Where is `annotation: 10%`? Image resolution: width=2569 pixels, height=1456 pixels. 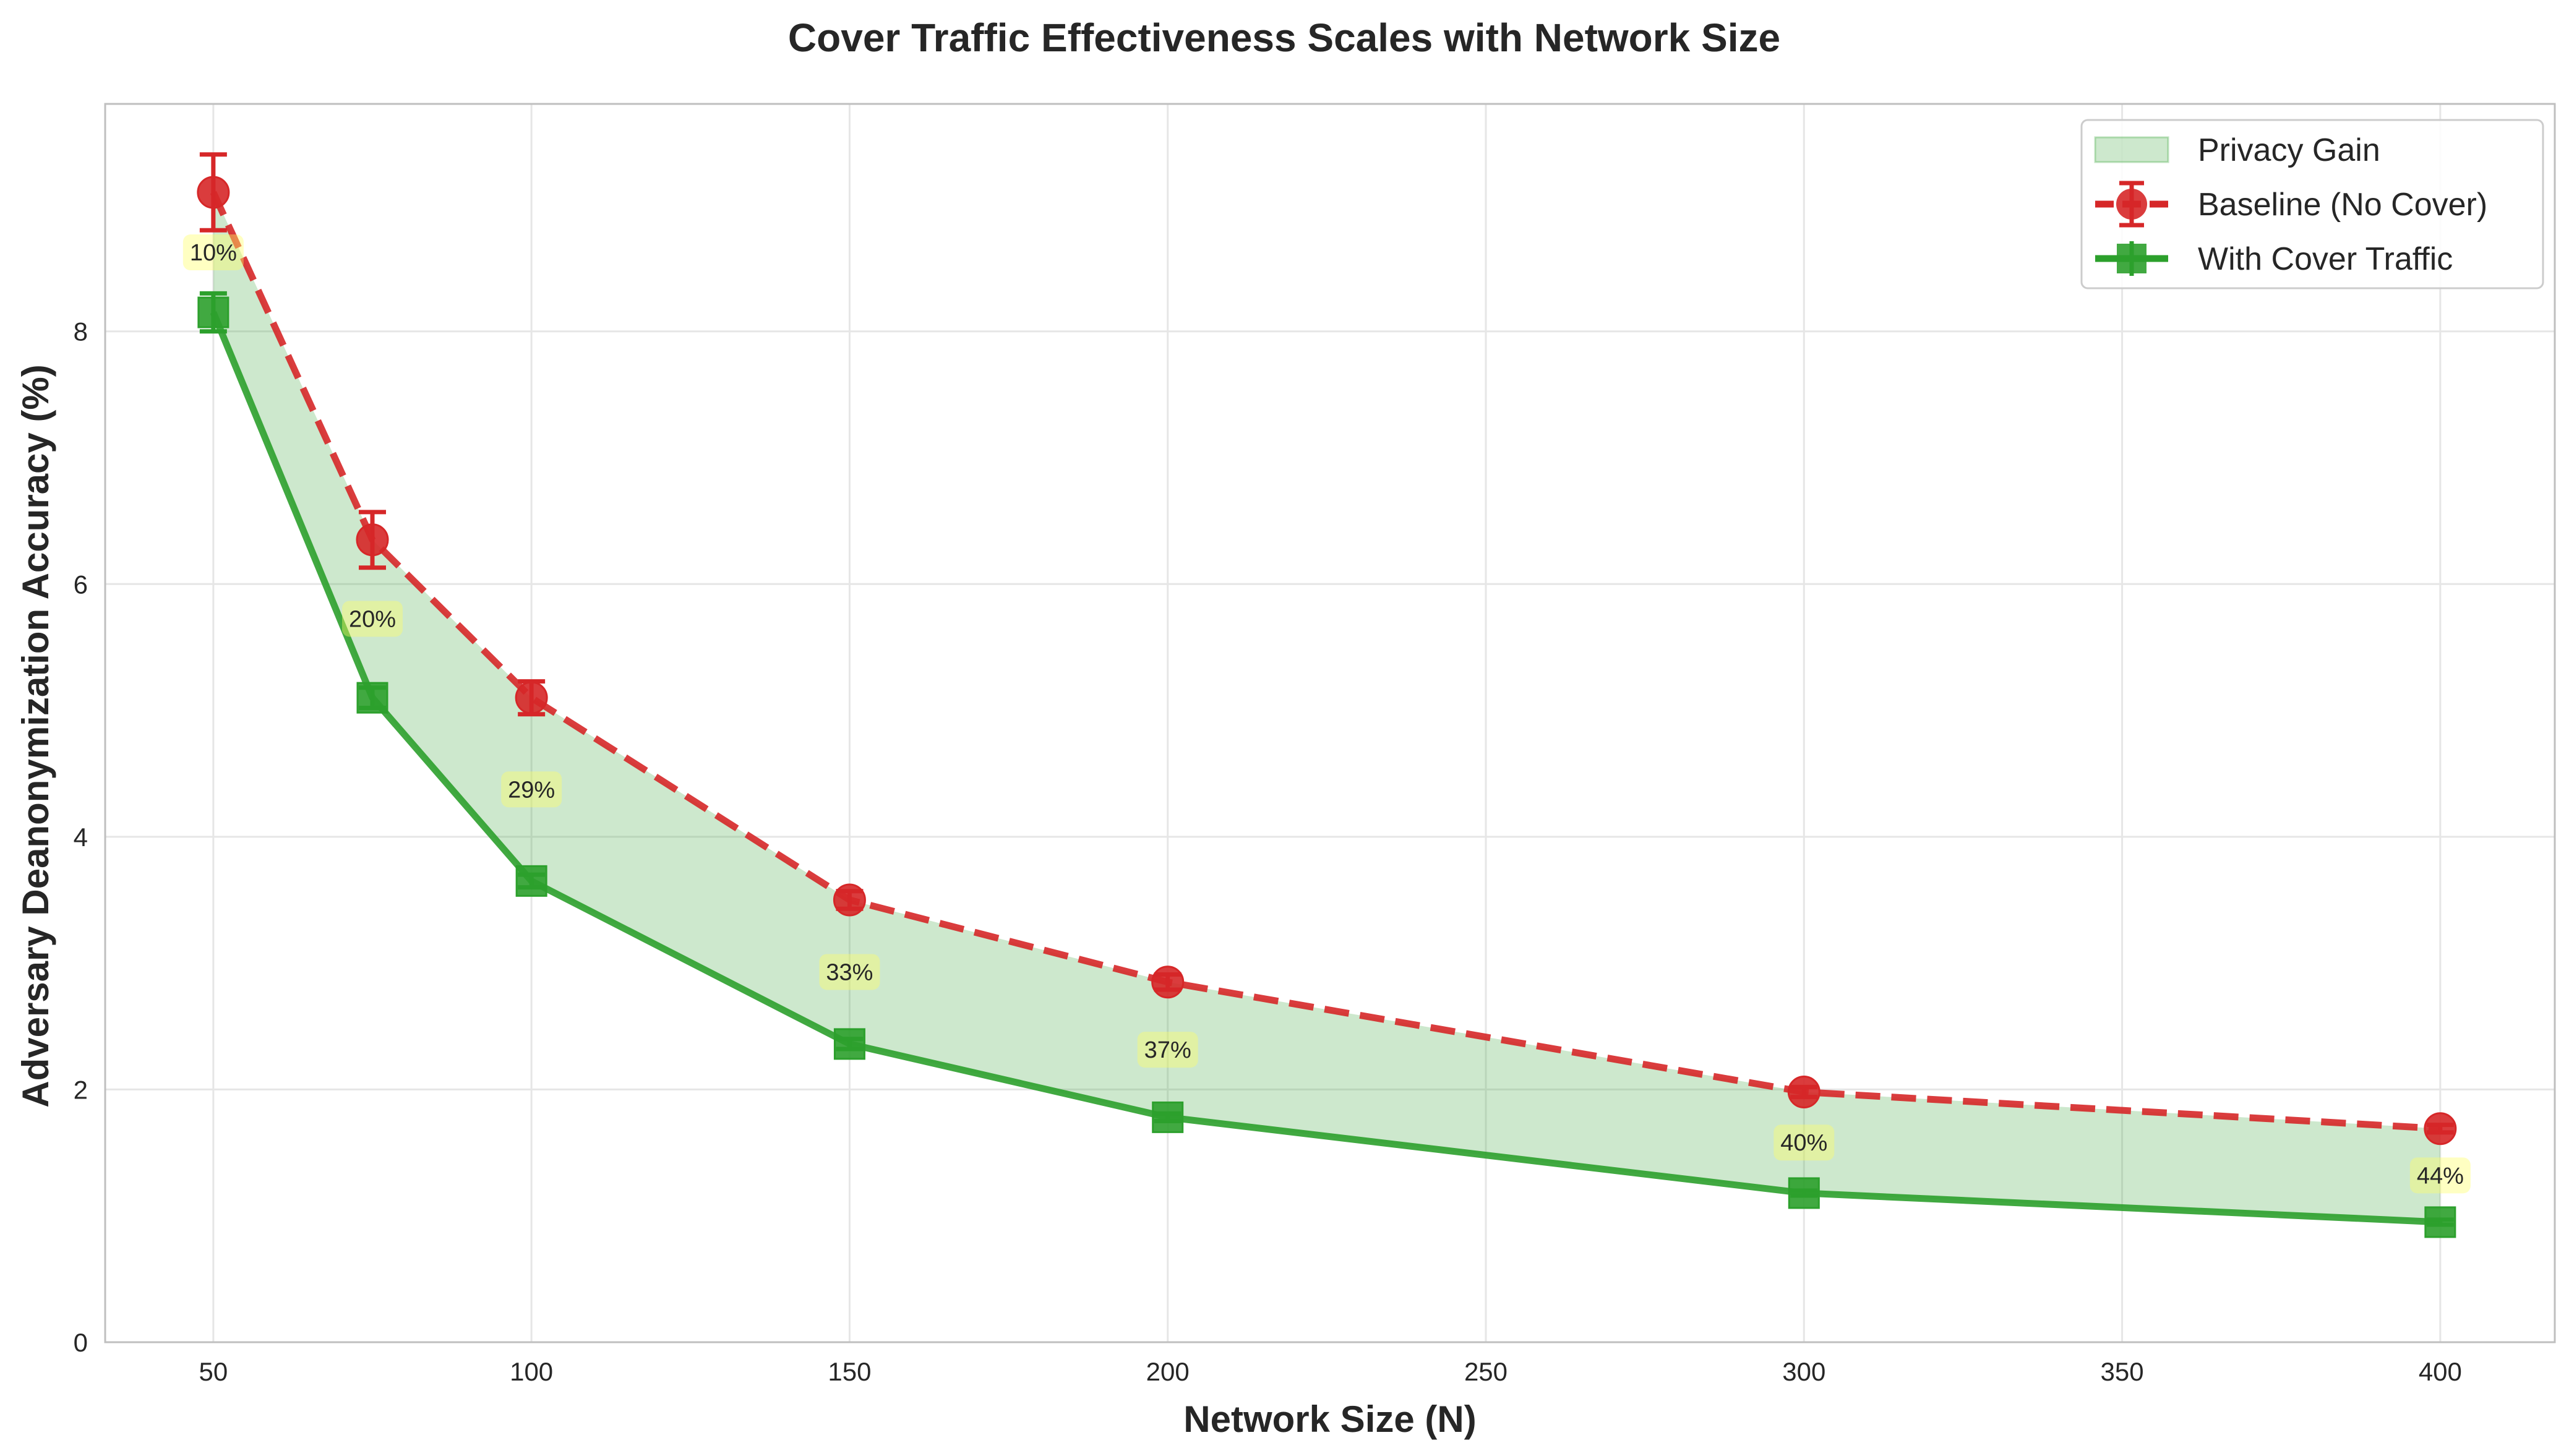
annotation: 10% is located at coordinates (213, 252).